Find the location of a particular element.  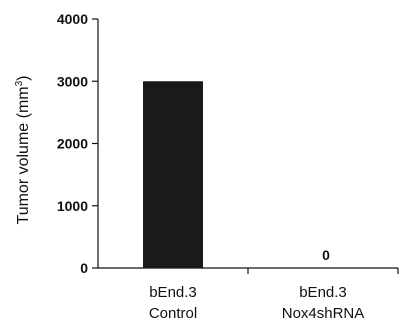

y-axis-ticks: 0 1000 2000 3000 4000 is located at coordinates (77, 143).